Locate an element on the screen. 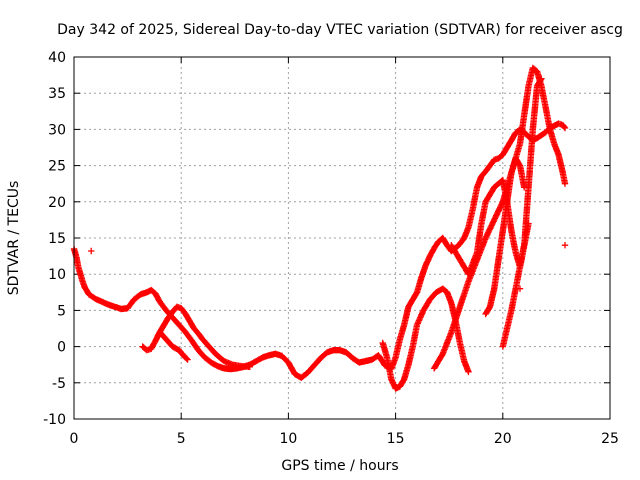  y-tick-label: 10 is located at coordinates (57, 275).